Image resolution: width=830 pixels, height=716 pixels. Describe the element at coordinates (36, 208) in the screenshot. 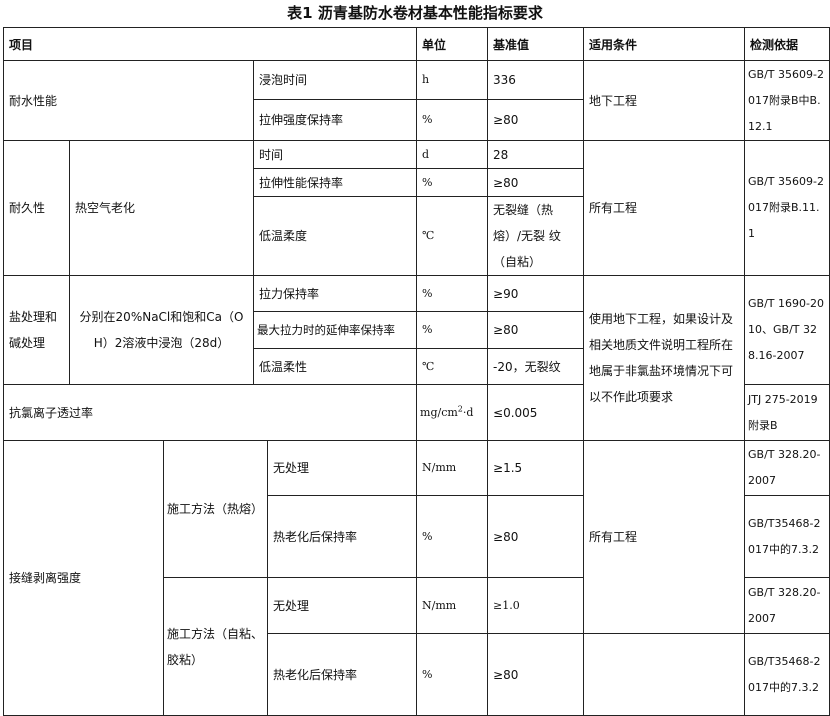

I see `durability-name: 耐久性` at that location.